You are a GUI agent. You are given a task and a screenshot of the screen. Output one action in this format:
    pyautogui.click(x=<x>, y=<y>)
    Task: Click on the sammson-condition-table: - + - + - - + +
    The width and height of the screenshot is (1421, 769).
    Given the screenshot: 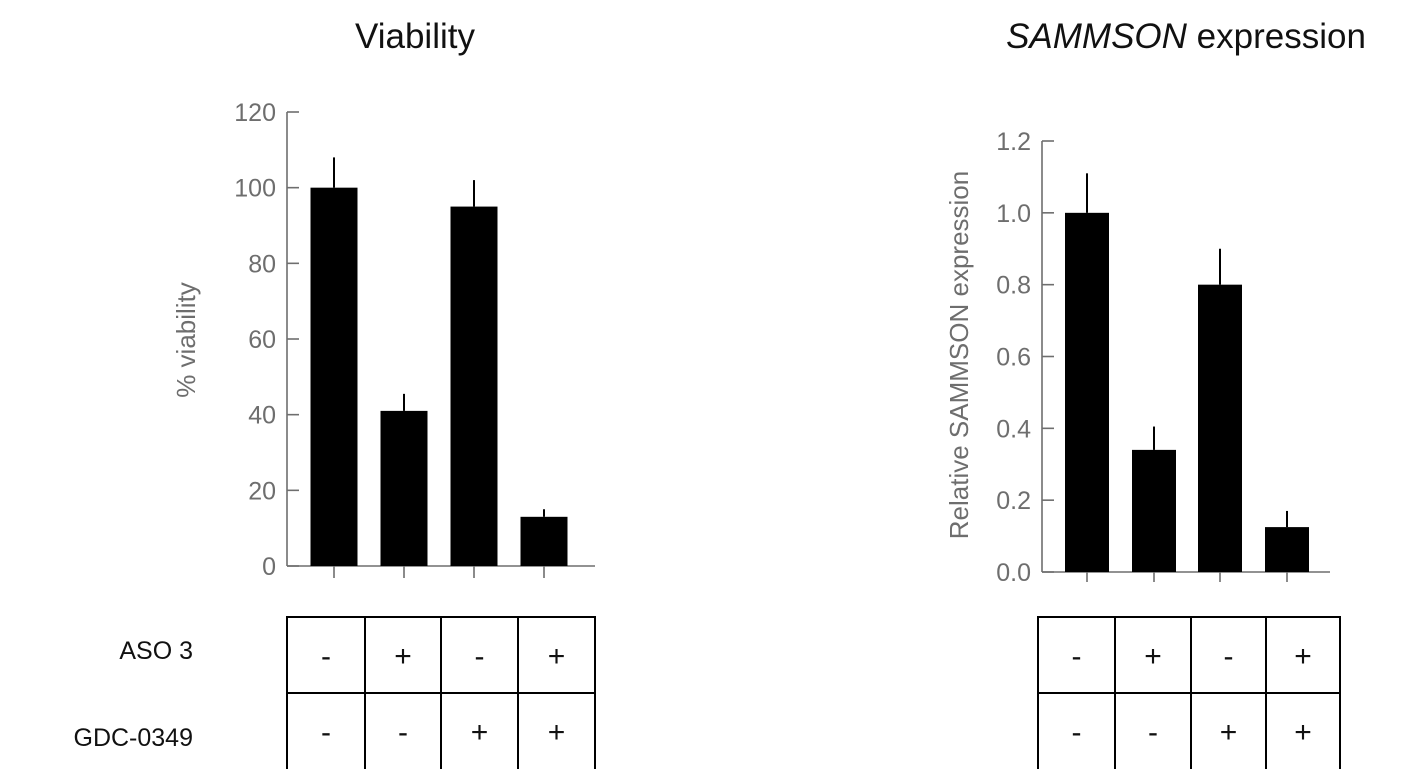 What is the action you would take?
    pyautogui.click(x=1189, y=692)
    